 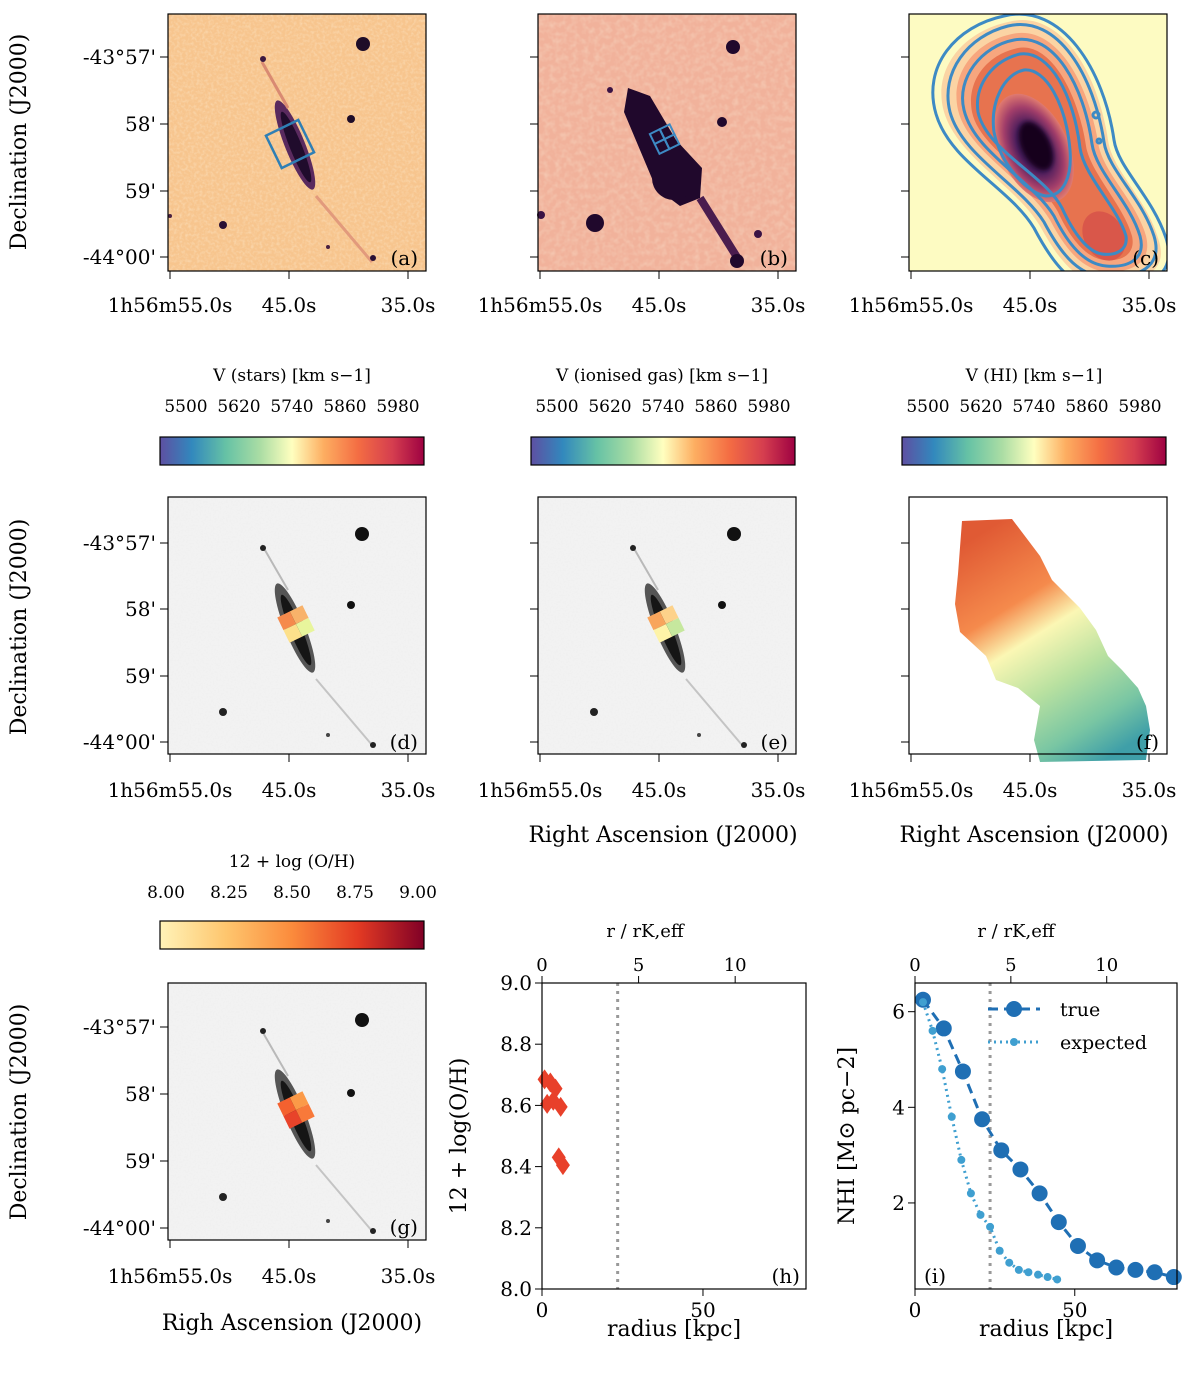 I want to click on y-tick-label: 8.0, so click(x=516, y=1289).